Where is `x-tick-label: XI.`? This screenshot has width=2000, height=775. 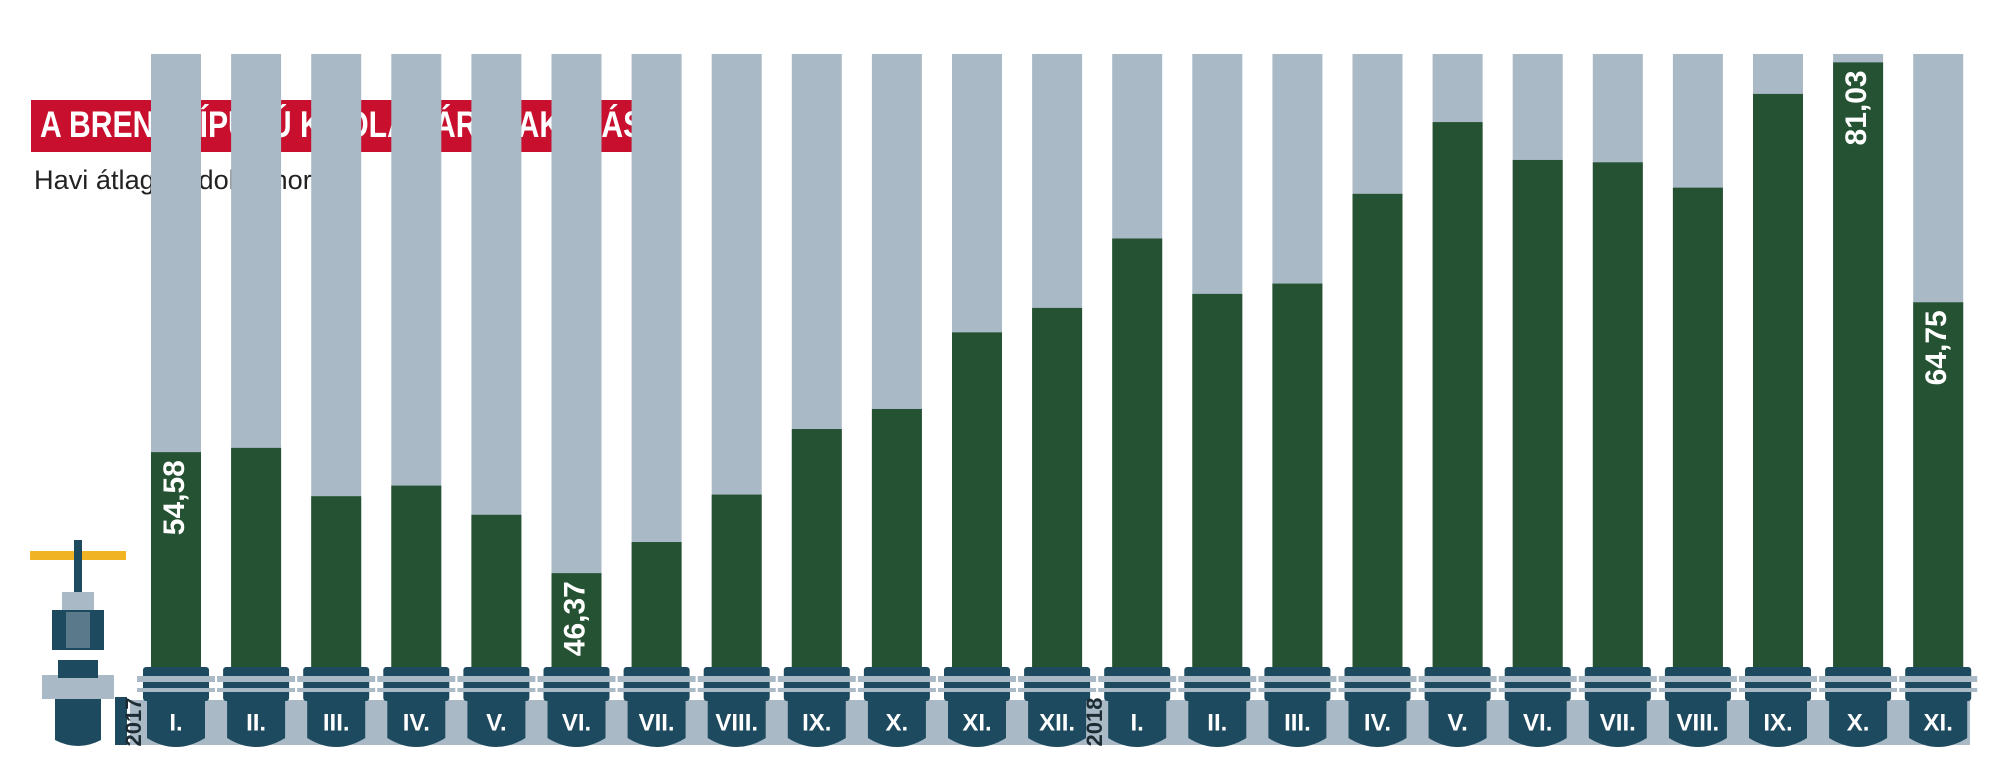 x-tick-label: XI. is located at coordinates (1938, 722).